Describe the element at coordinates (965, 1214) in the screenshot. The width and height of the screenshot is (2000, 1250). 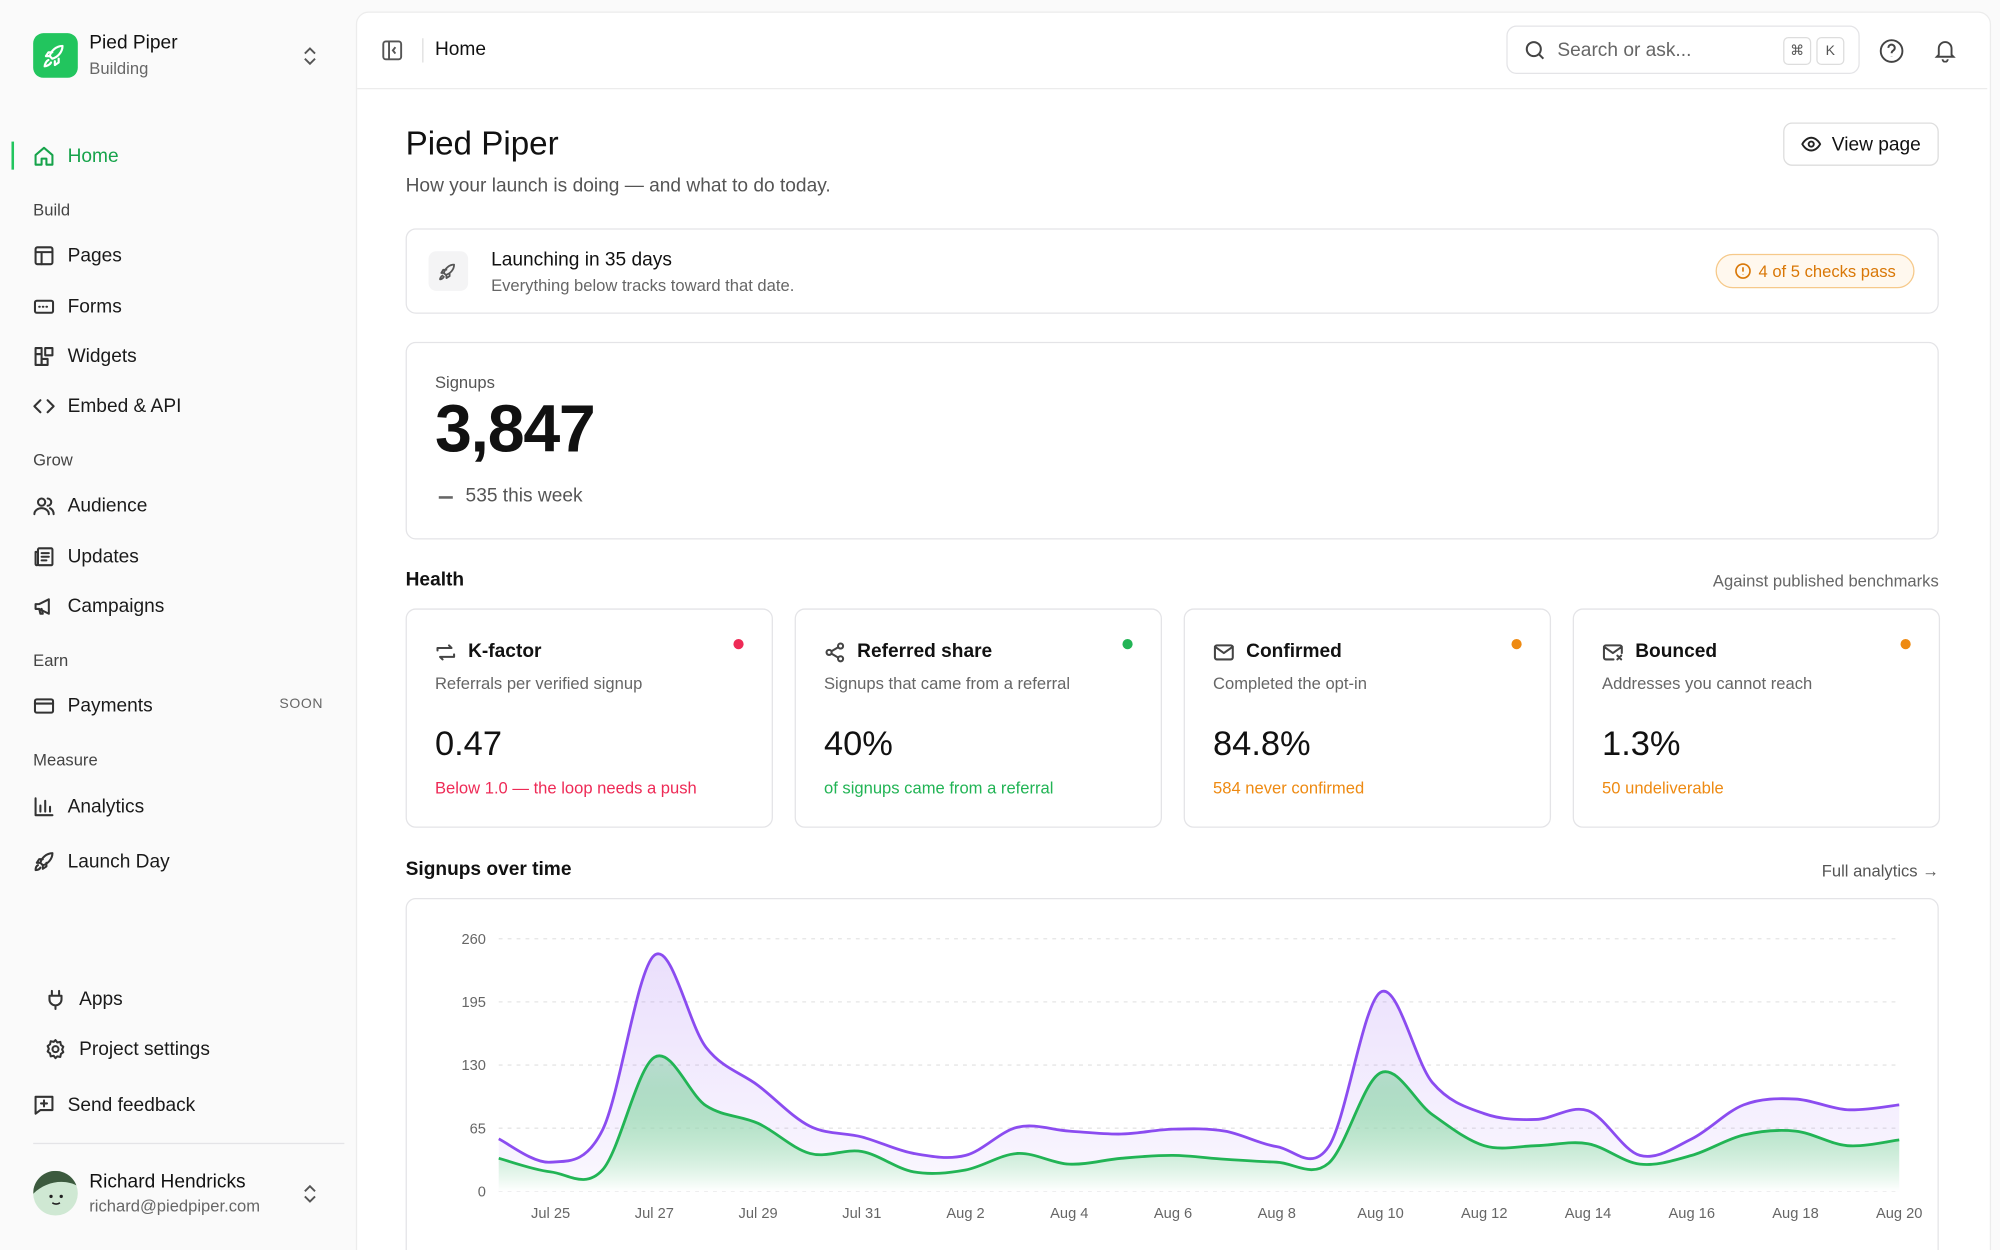
I see `x-tick-label: Aug 2` at that location.